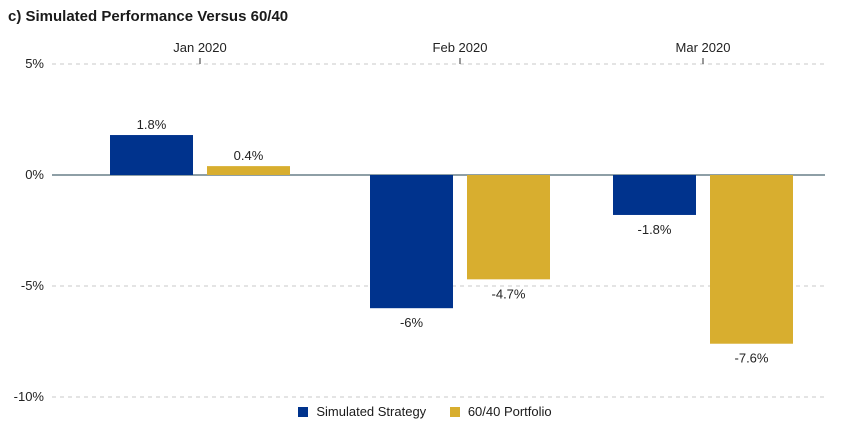  I want to click on y-tick-label: -10%, so click(29, 396).